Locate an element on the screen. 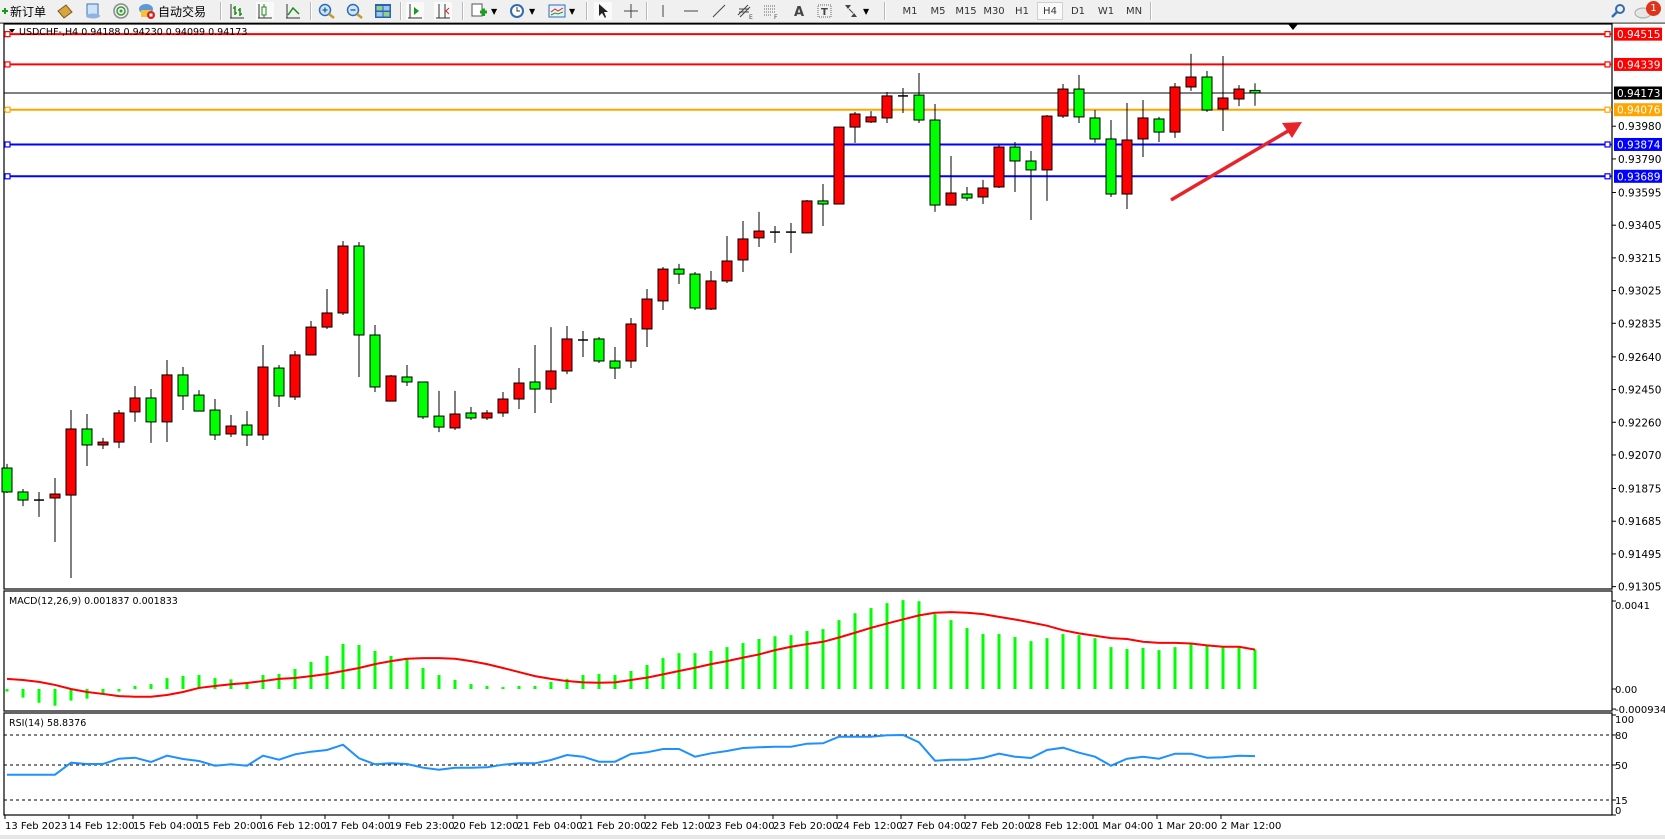 This screenshot has width=1665, height=839. auto-scroll-button is located at coordinates (415, 11).